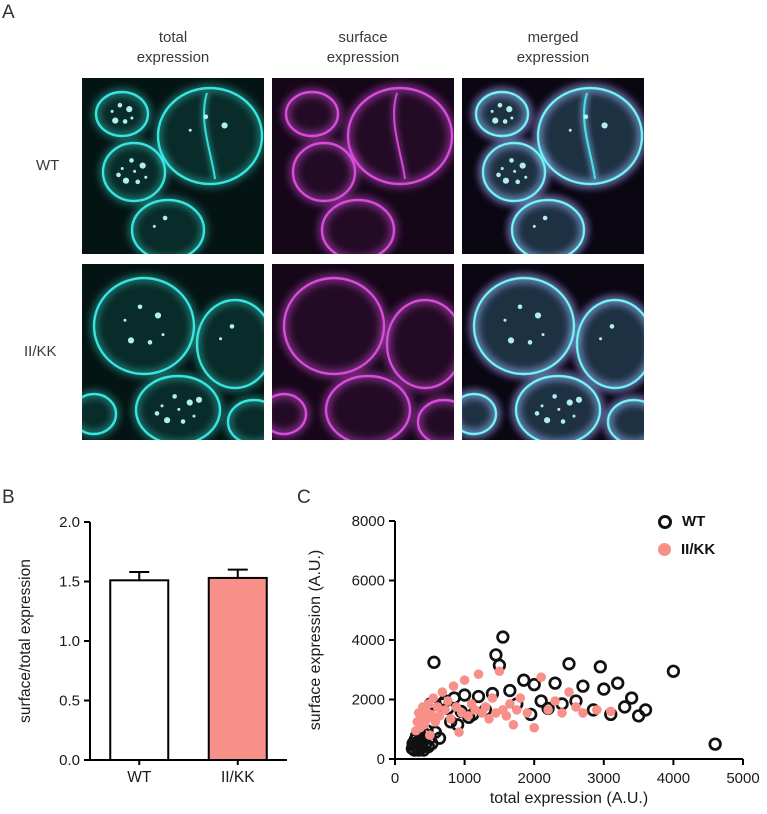  What do you see at coordinates (173, 47) in the screenshot?
I see `column-header-total: total expression` at bounding box center [173, 47].